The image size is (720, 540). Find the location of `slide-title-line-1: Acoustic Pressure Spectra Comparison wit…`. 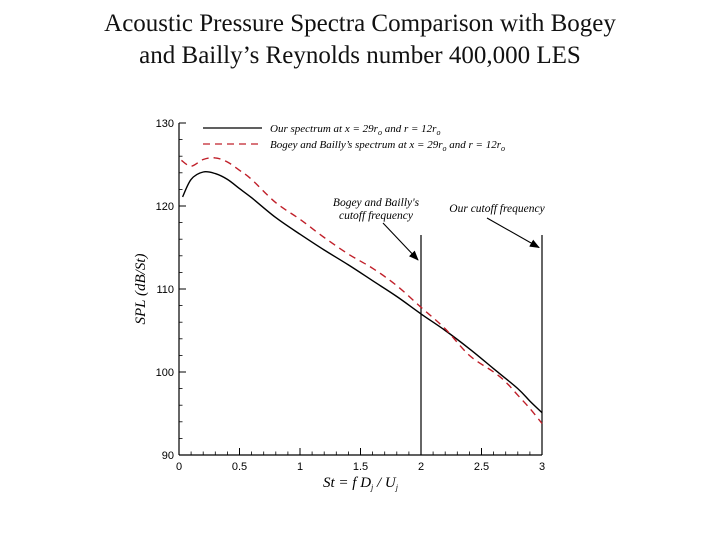

slide-title-line-1: Acoustic Pressure Spectra Comparison wit… is located at coordinates (360, 23).